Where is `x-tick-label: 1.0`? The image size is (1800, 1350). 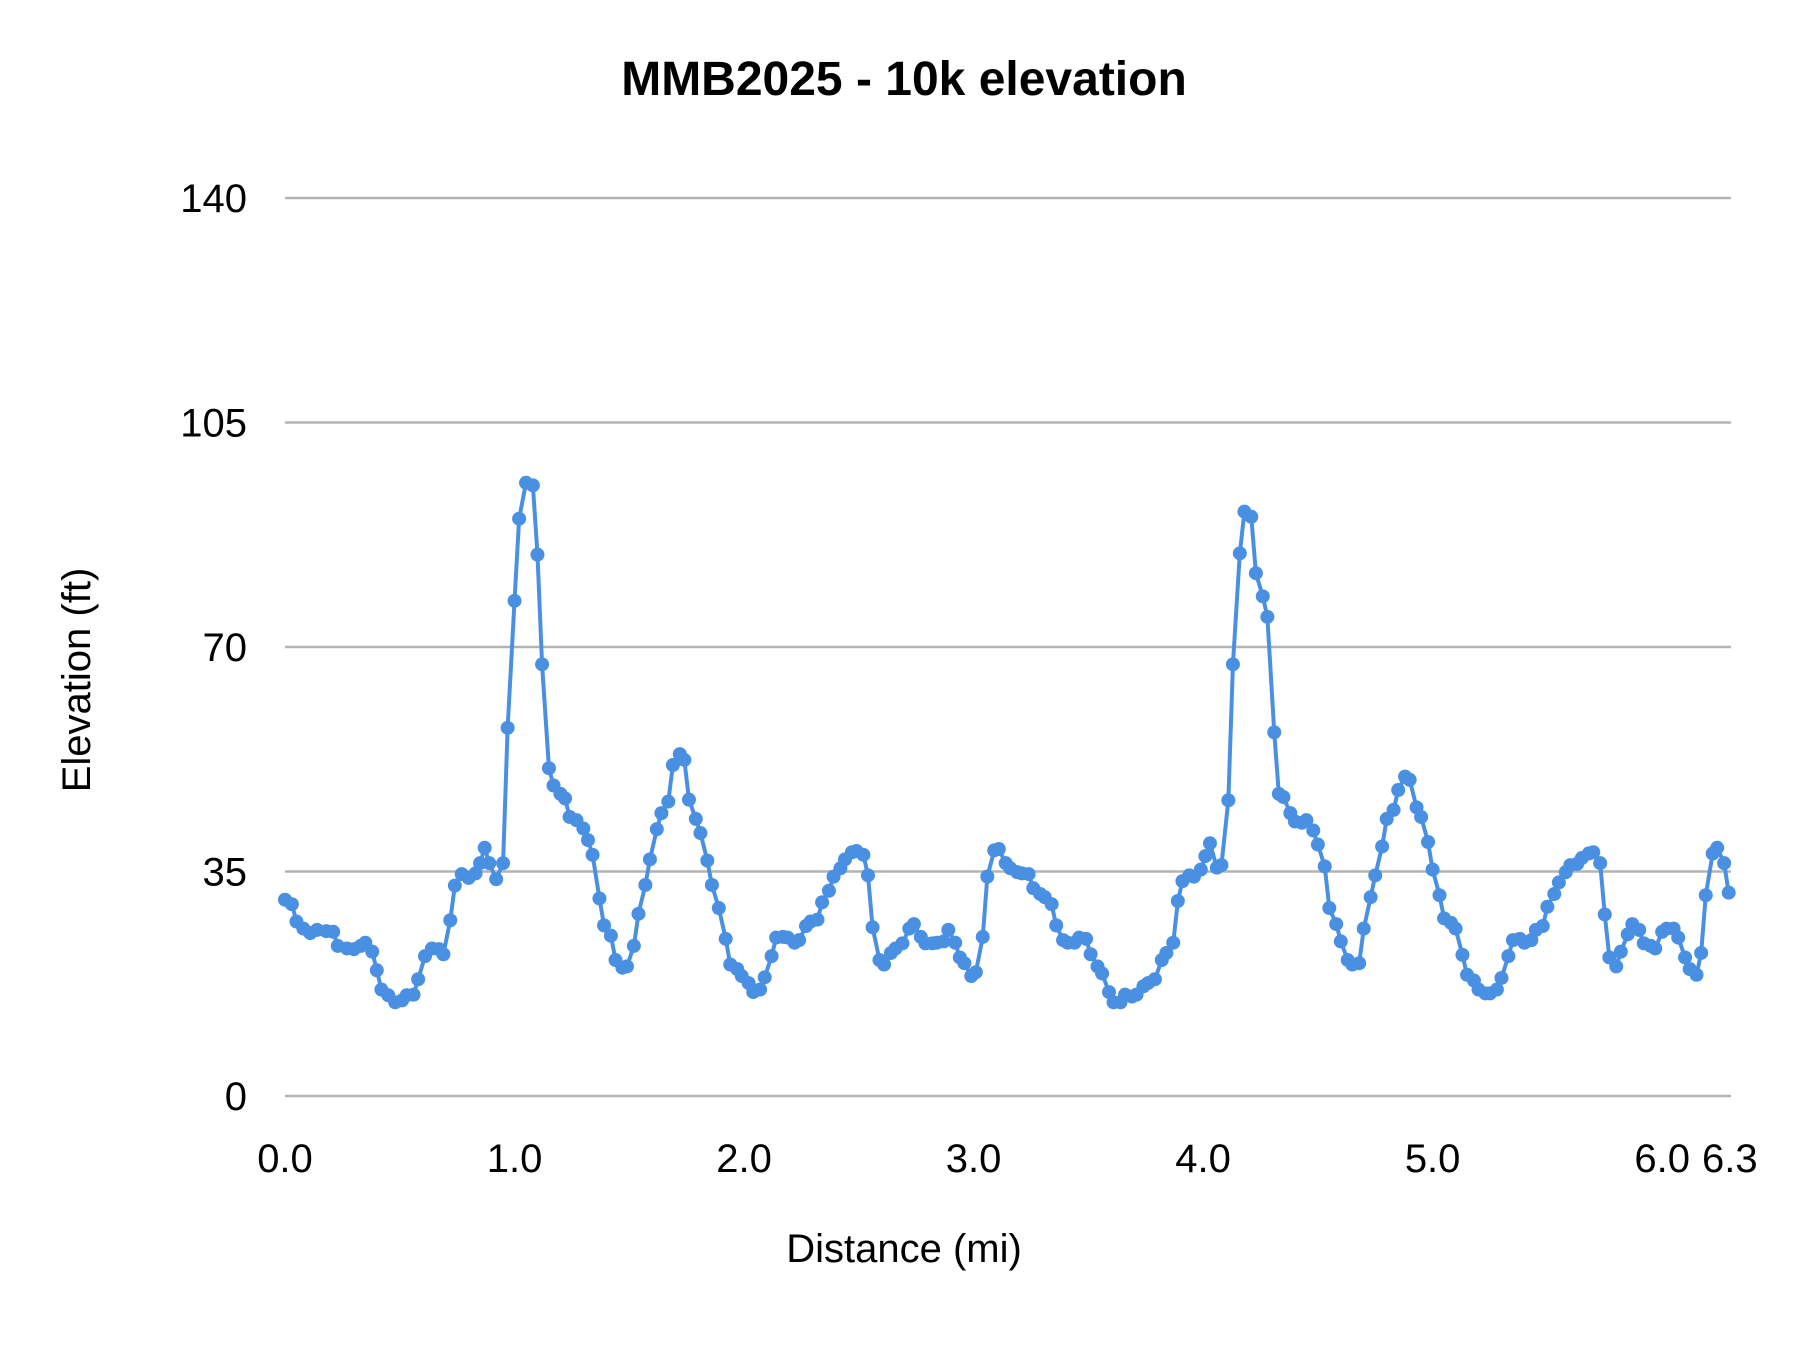 x-tick-label: 1.0 is located at coordinates (515, 1159).